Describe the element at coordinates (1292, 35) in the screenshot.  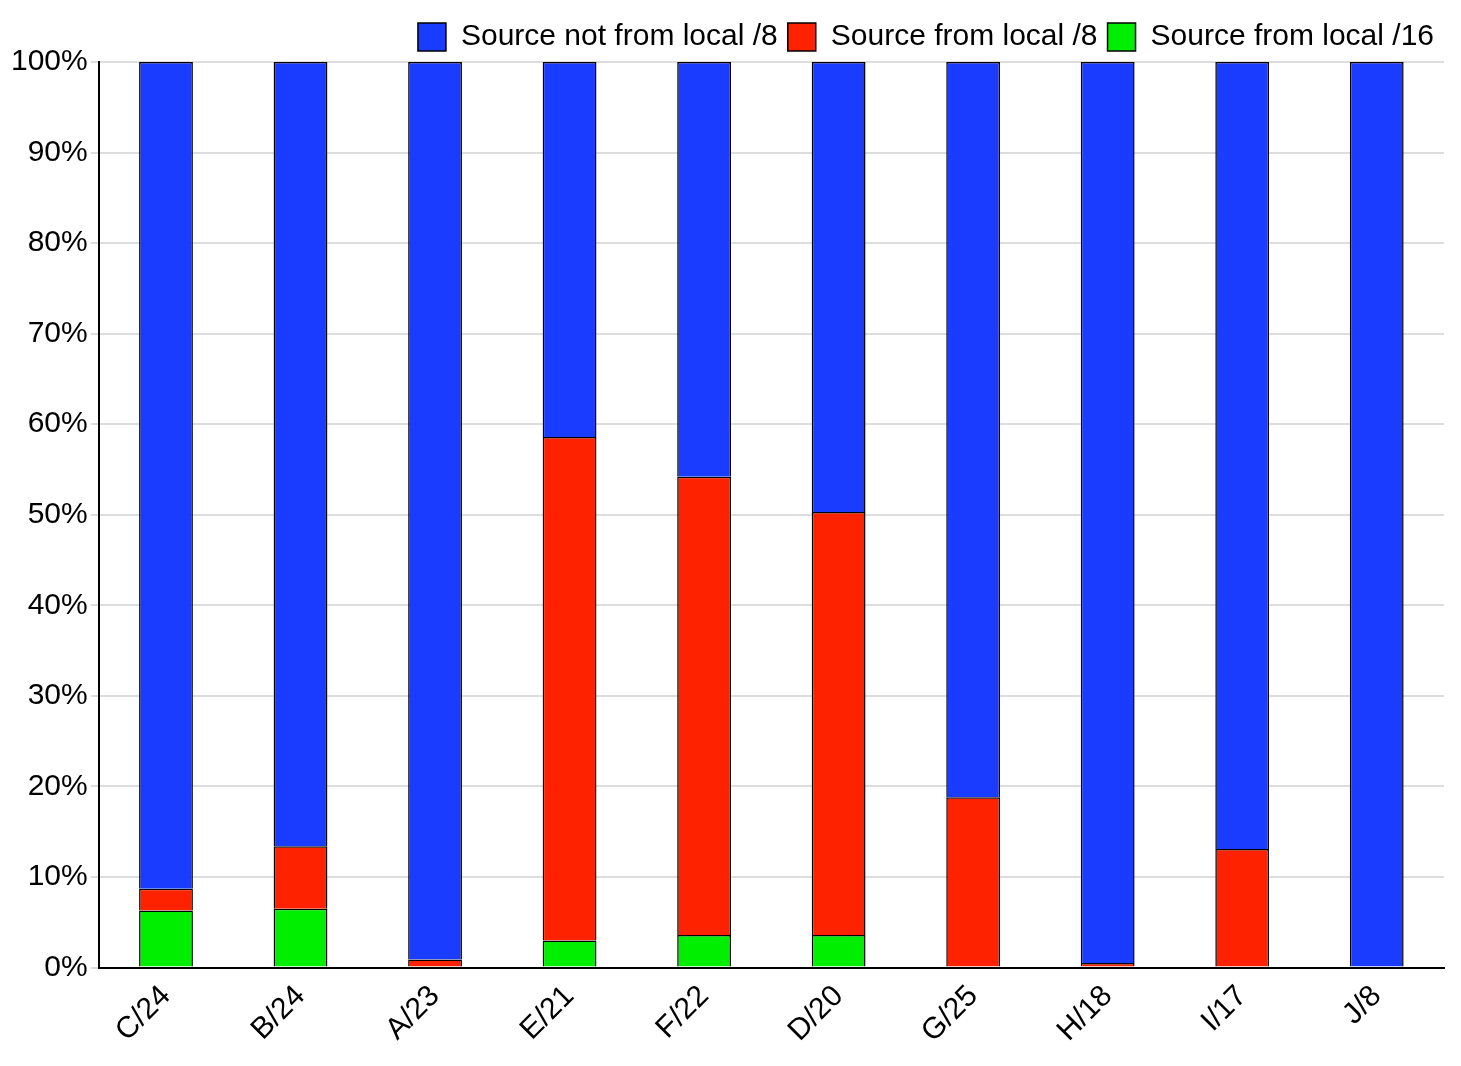
I see `legend-label: Source from local /16` at that location.